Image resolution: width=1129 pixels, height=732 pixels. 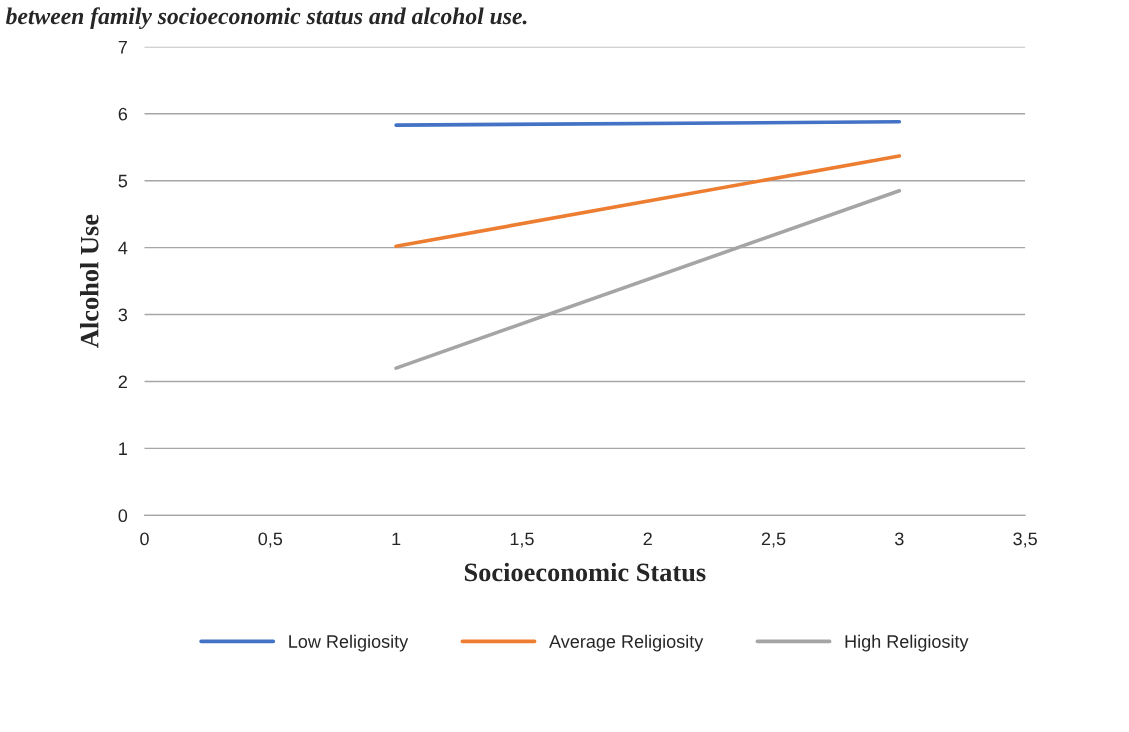 What do you see at coordinates (123, 315) in the screenshot?
I see `y-tick-label: 3` at bounding box center [123, 315].